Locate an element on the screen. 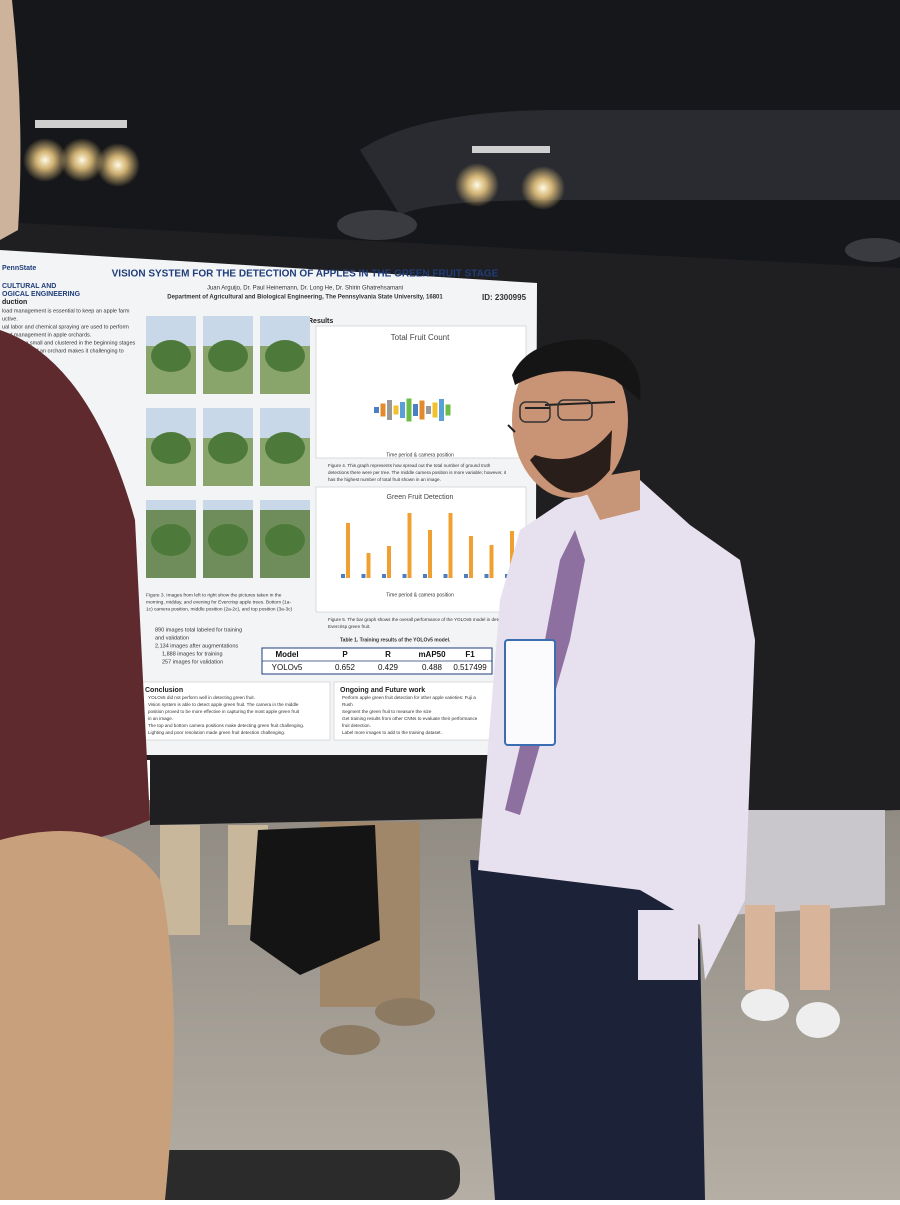 The width and height of the screenshot is (900, 1205). bullet: and validation is located at coordinates (172, 638).